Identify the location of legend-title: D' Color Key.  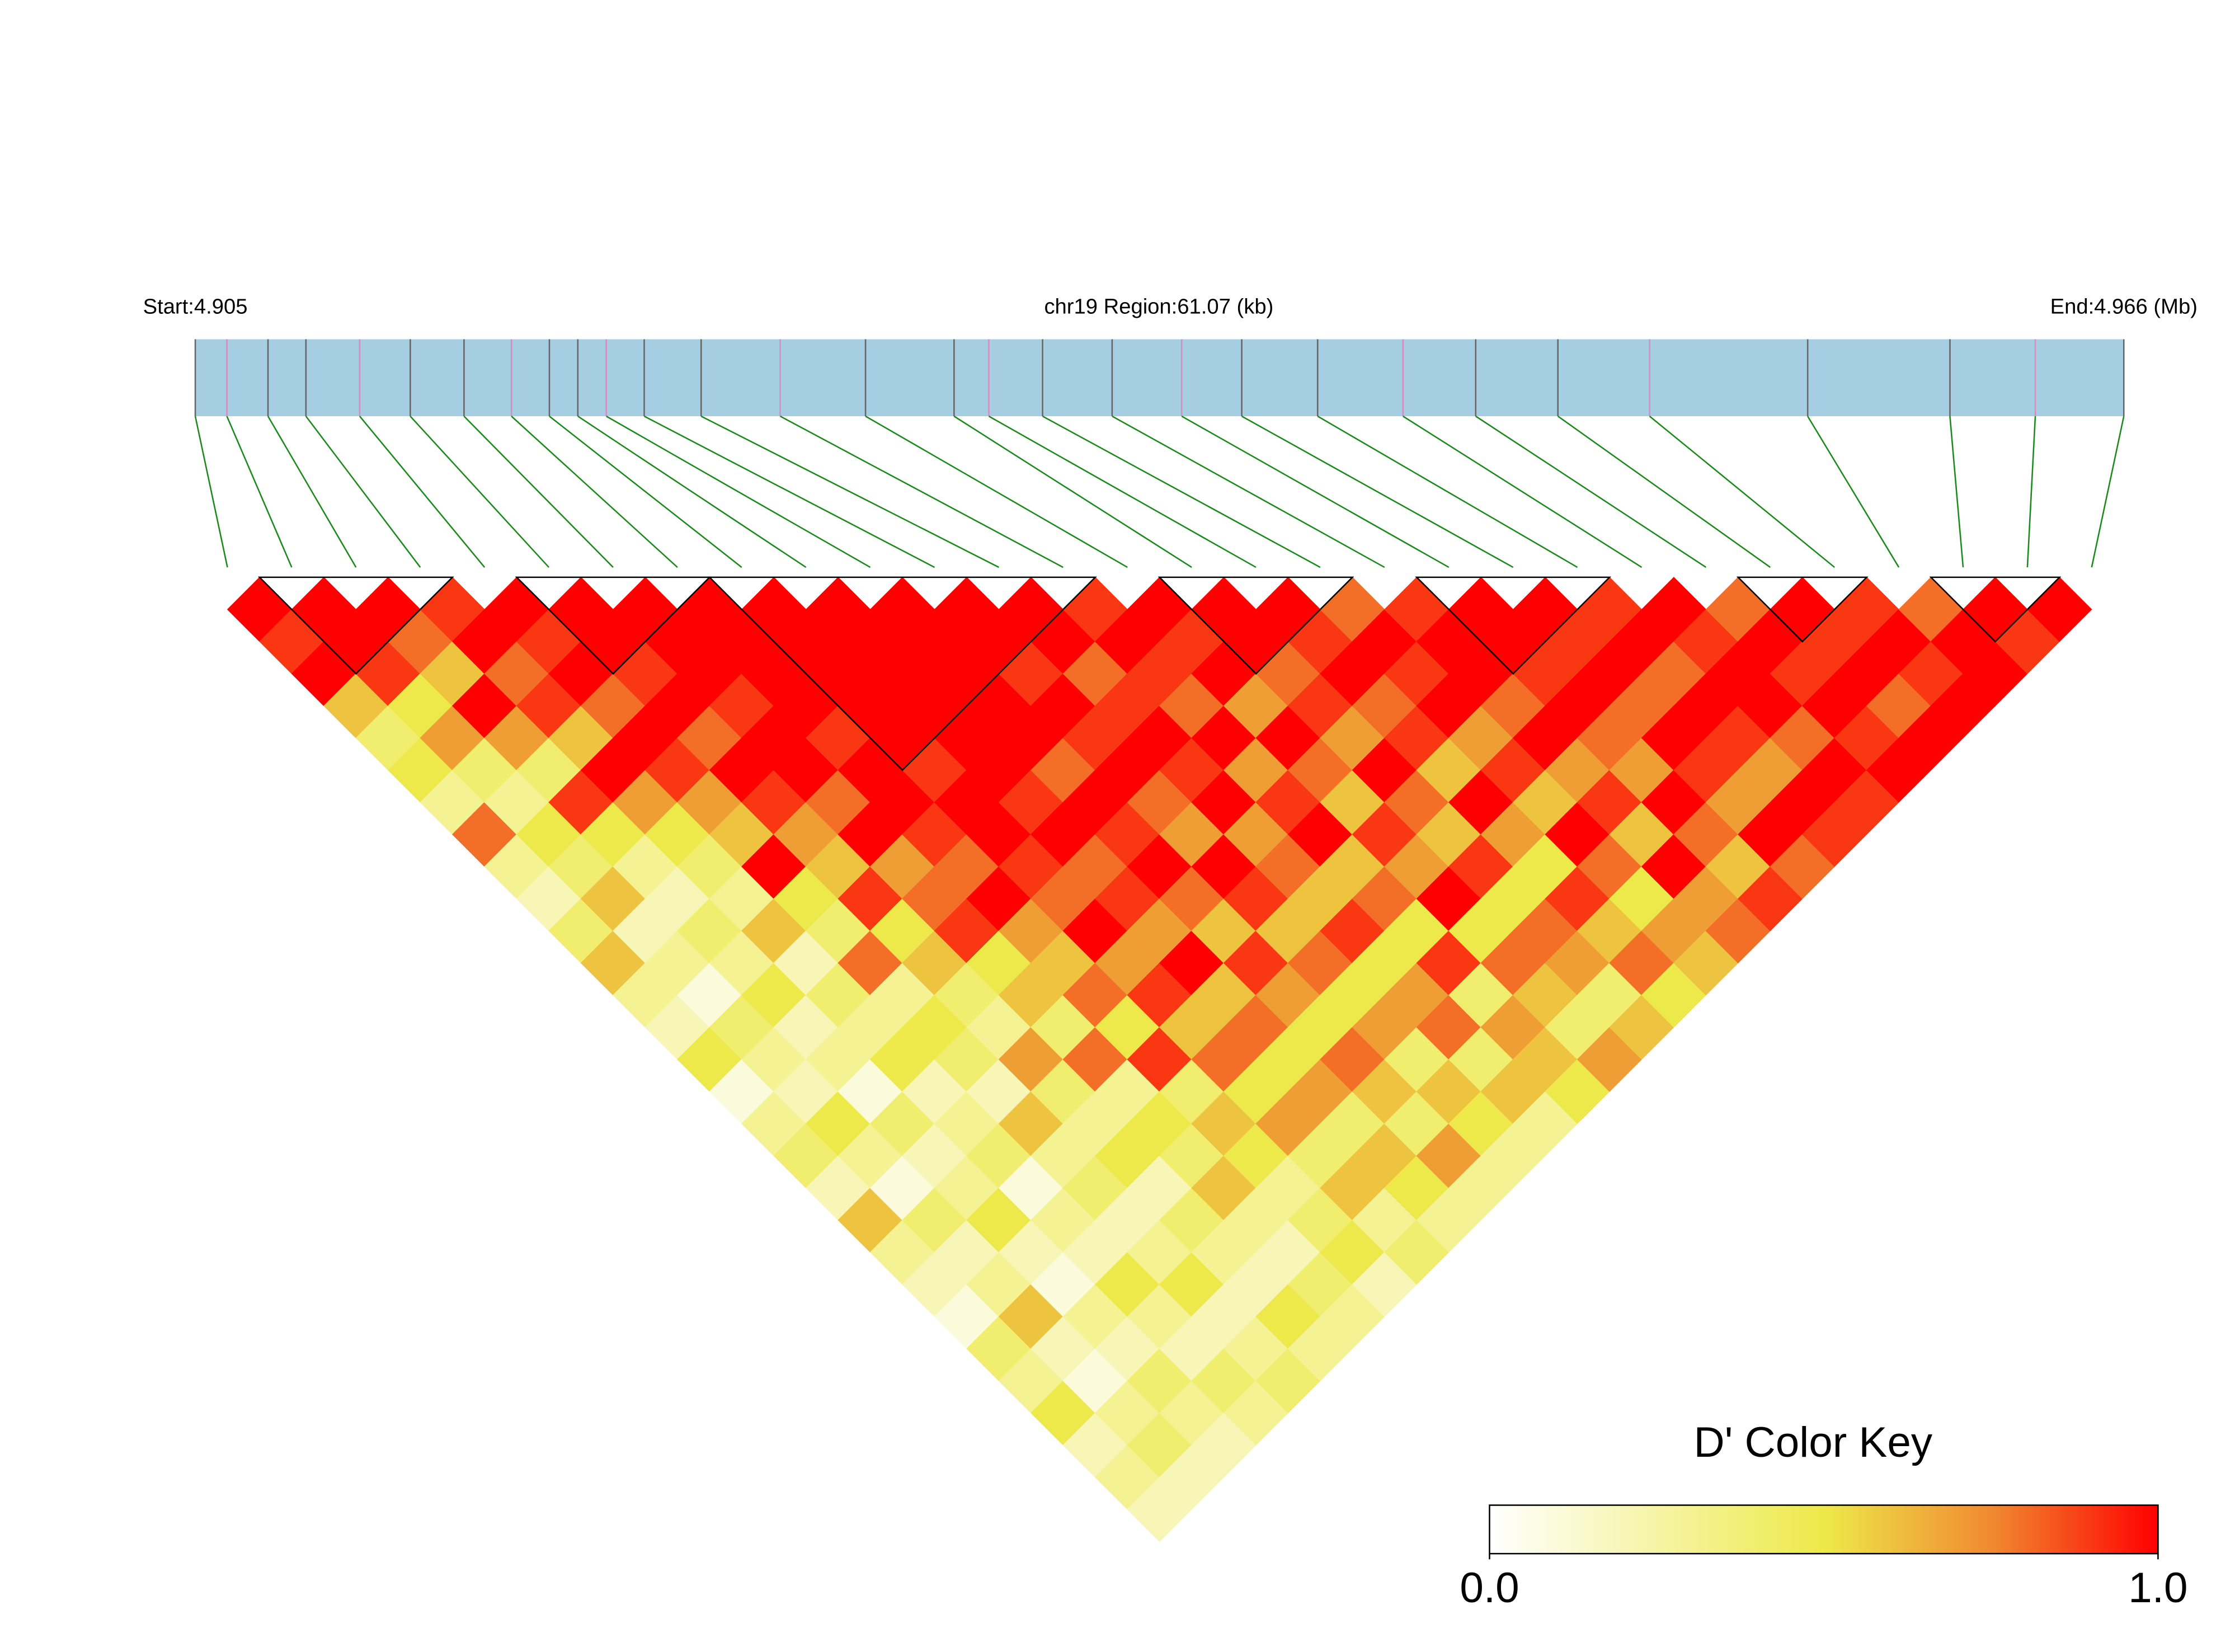
(1813, 1443).